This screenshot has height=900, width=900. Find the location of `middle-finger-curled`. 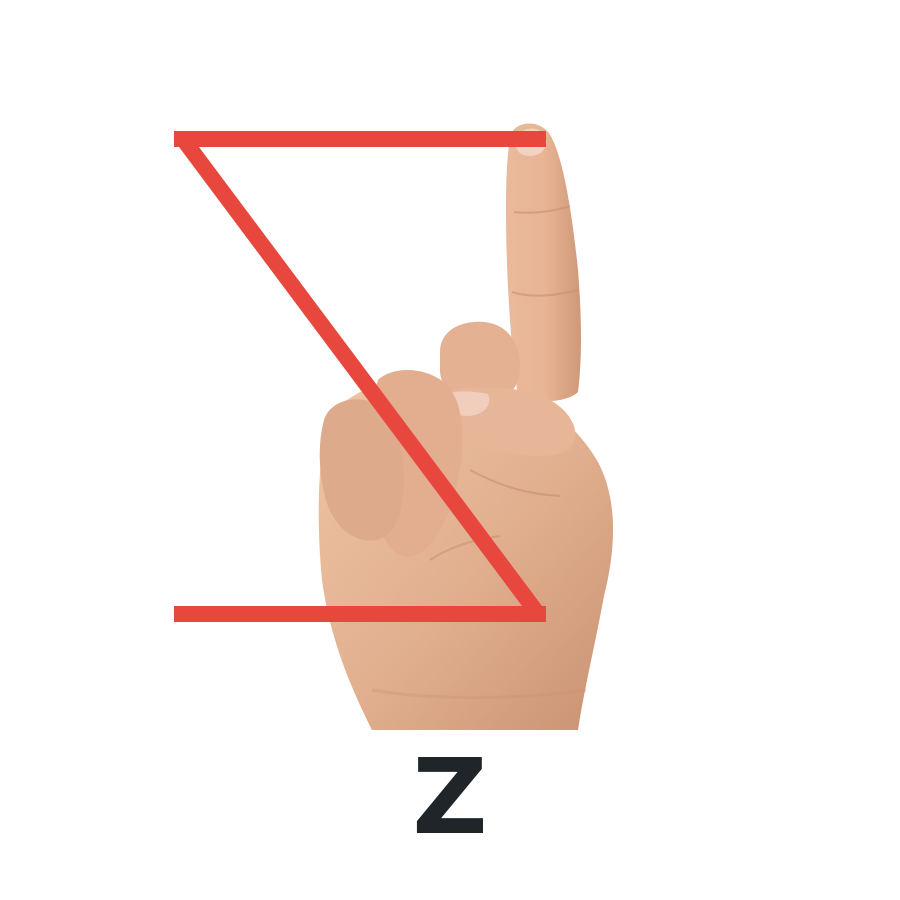

middle-finger-curled is located at coordinates (480, 364).